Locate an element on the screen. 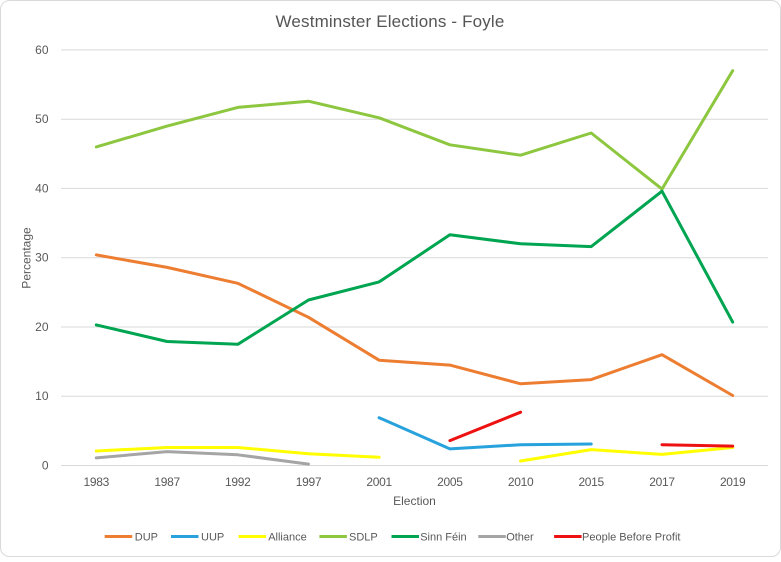  svg-text: 1997 is located at coordinates (309, 482).